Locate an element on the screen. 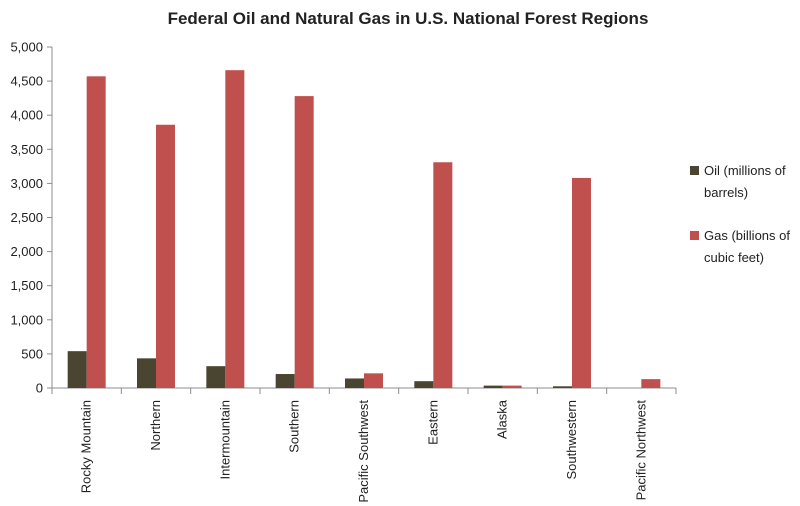 The width and height of the screenshot is (800, 506). bar-oil-northern is located at coordinates (146, 373).